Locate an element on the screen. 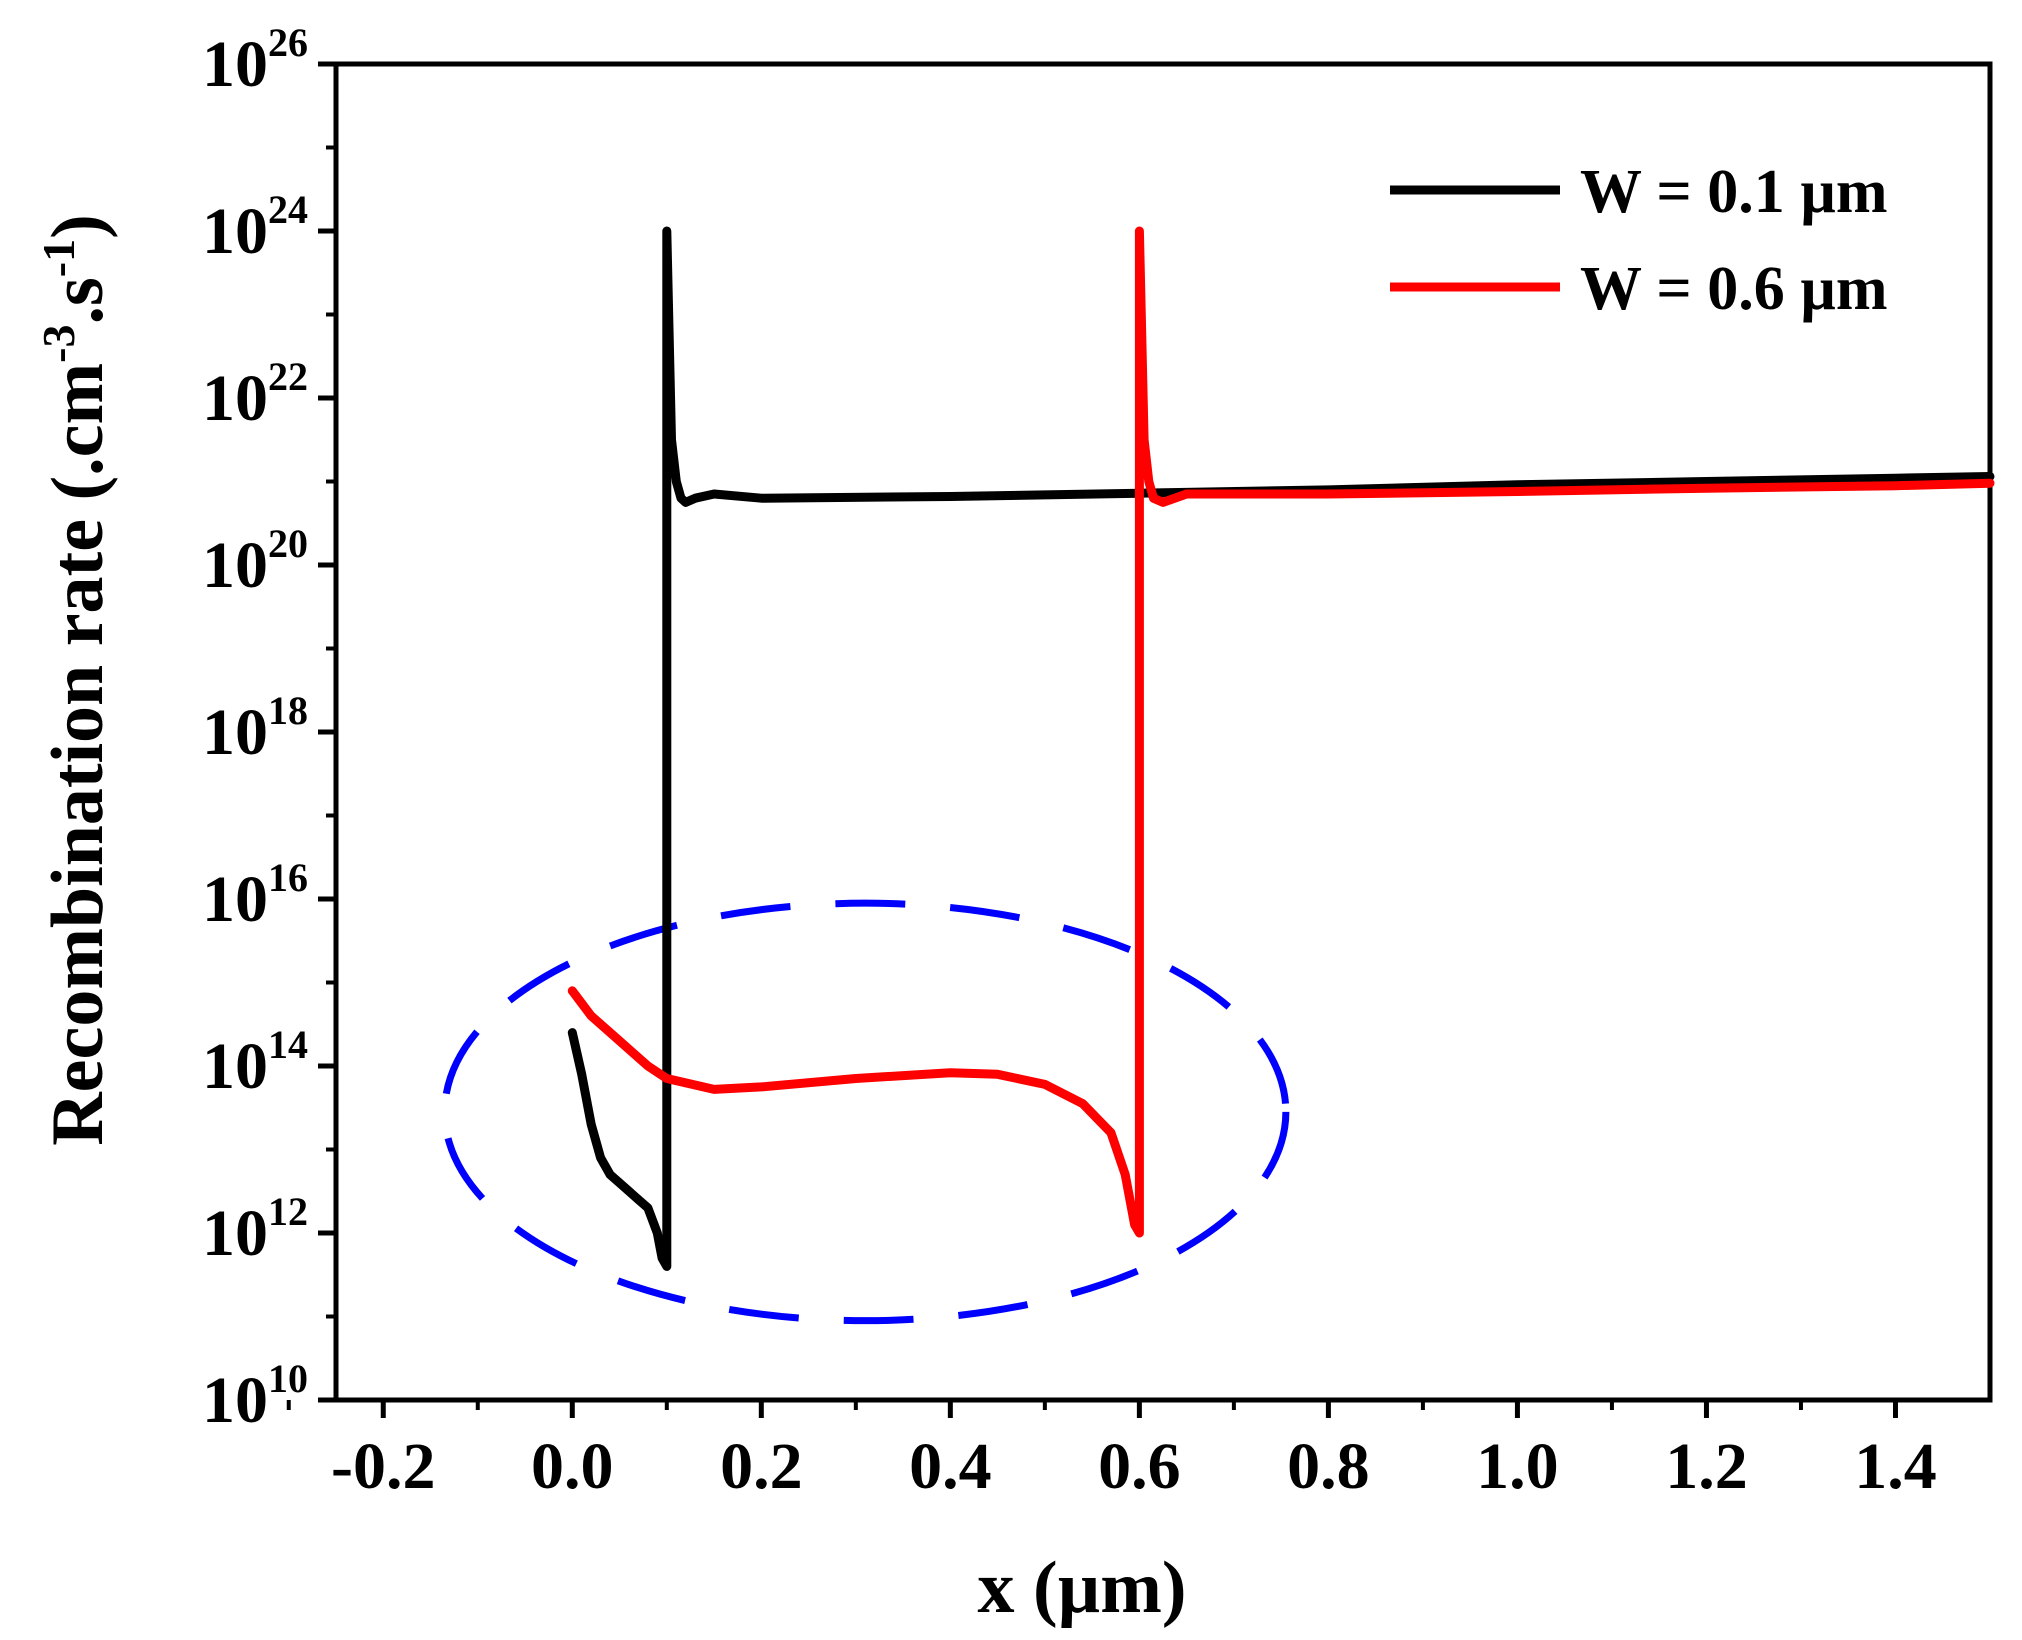  y-tick-label-0: 1010 is located at coordinates (255, 1396).